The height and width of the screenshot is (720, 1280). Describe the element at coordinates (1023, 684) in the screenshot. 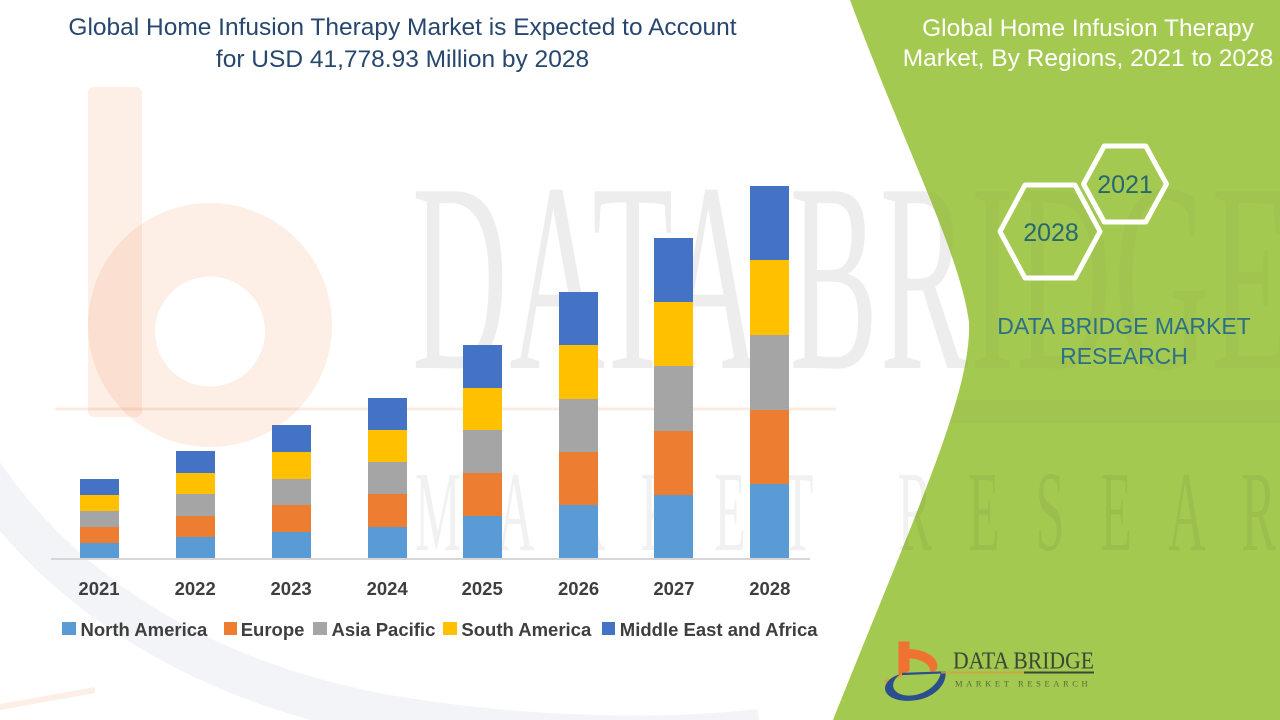

I see `svg-text: MARKET RESEARCH` at that location.